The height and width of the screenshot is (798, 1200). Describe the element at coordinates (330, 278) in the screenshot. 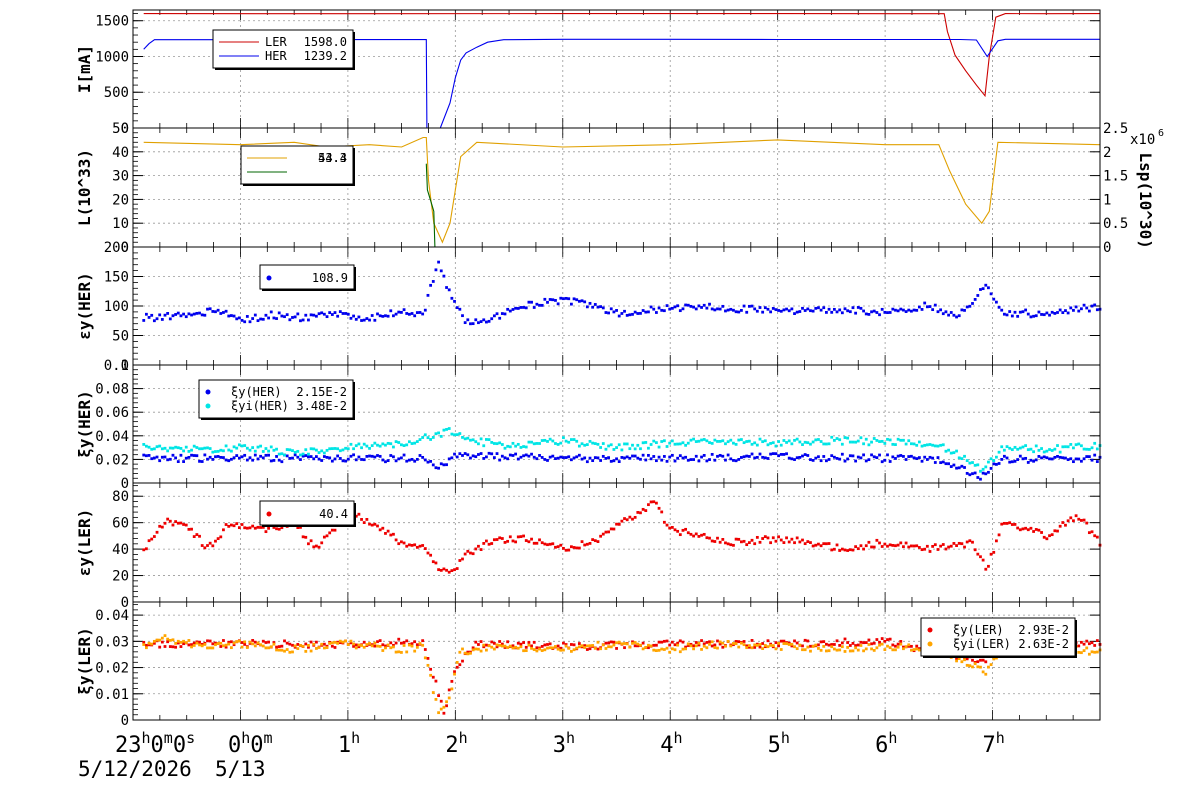

I see `legend-value: 108.9` at that location.